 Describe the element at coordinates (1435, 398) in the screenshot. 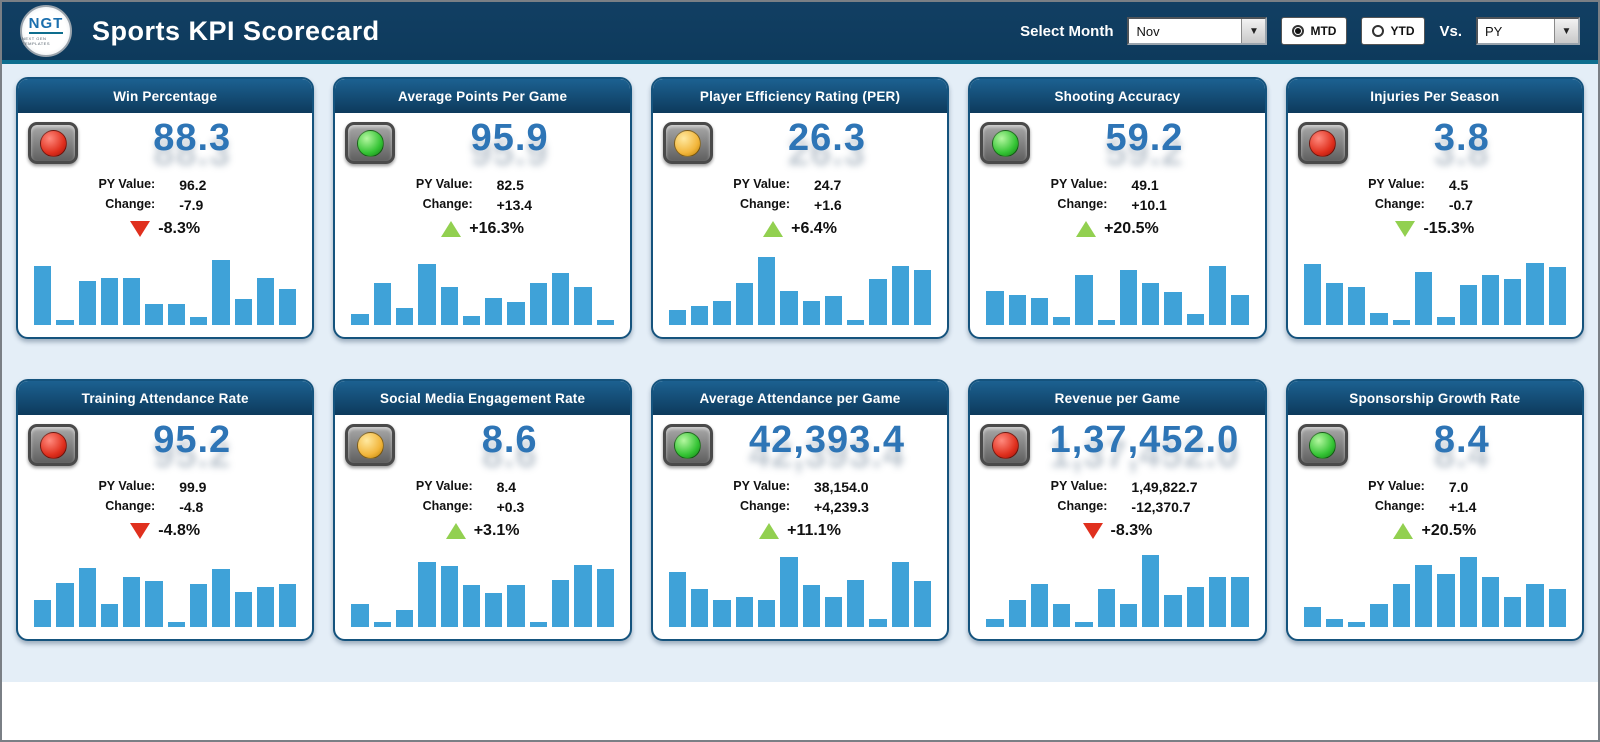

I see `kpi-card-title: Sponsorship Growth Rate` at that location.